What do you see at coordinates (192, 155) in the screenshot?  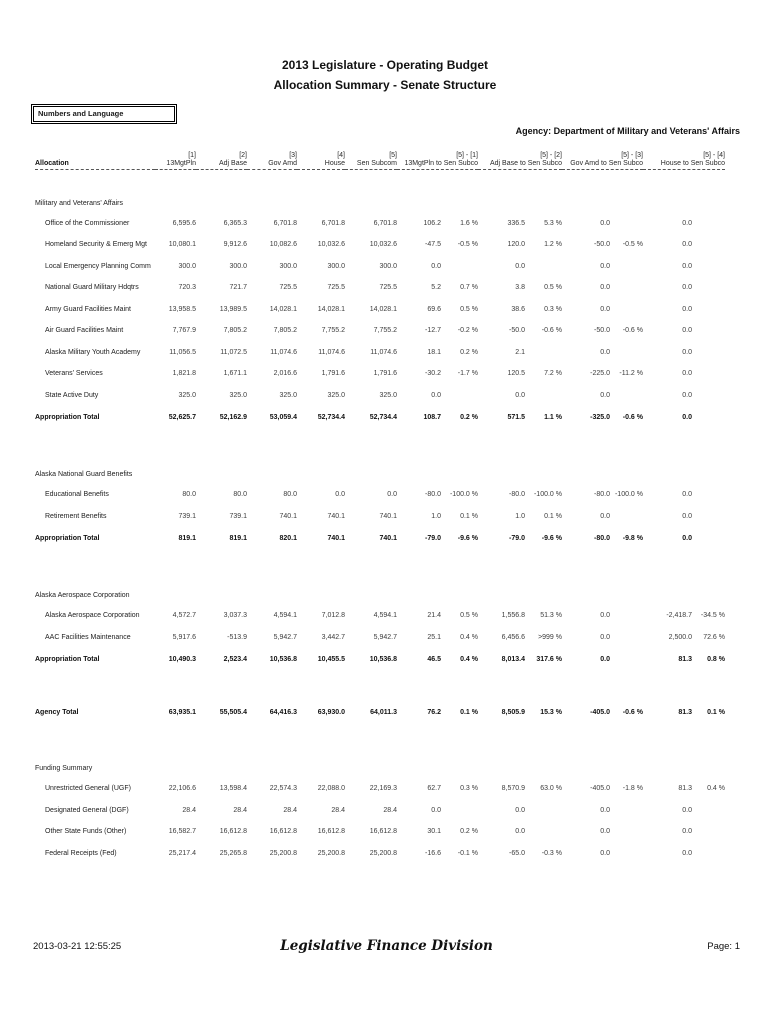 I see `column-ref: [1]` at bounding box center [192, 155].